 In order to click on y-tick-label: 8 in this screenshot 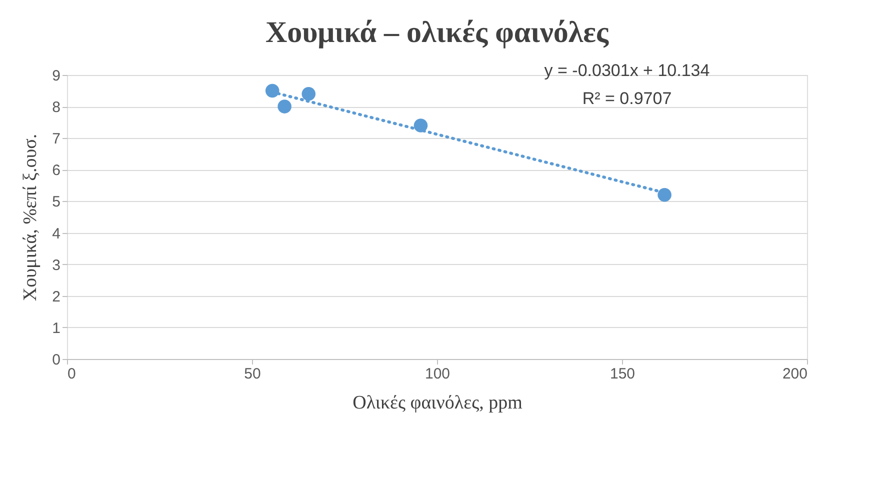, I will do `click(56, 107)`.